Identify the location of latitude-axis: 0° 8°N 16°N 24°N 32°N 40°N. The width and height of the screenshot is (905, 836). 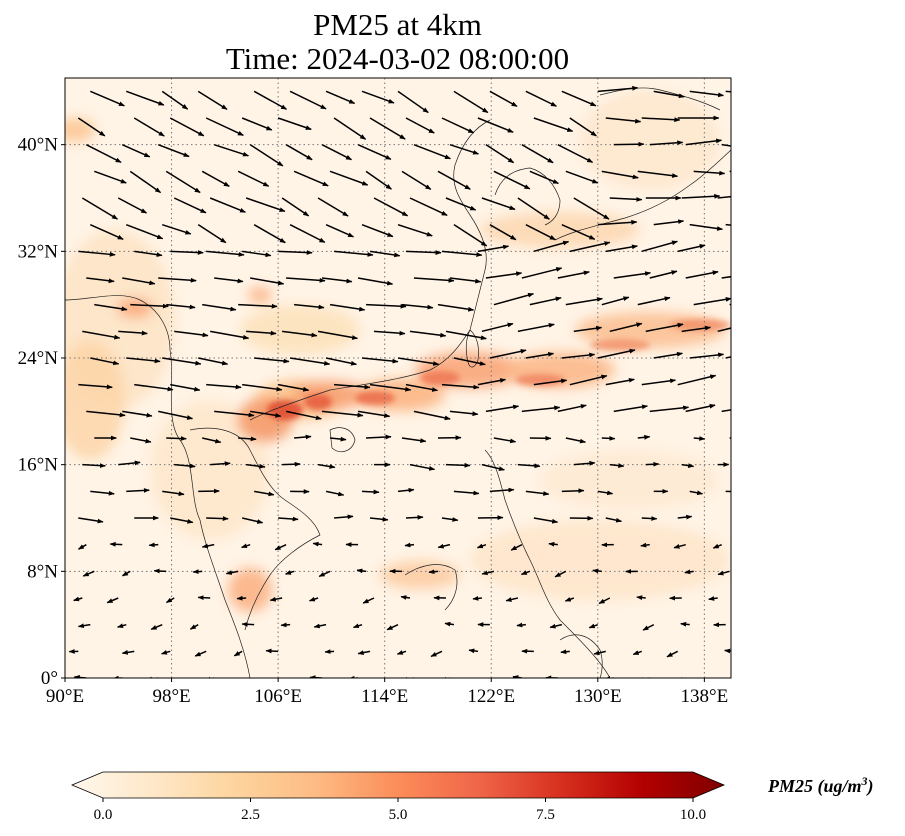
(41, 412).